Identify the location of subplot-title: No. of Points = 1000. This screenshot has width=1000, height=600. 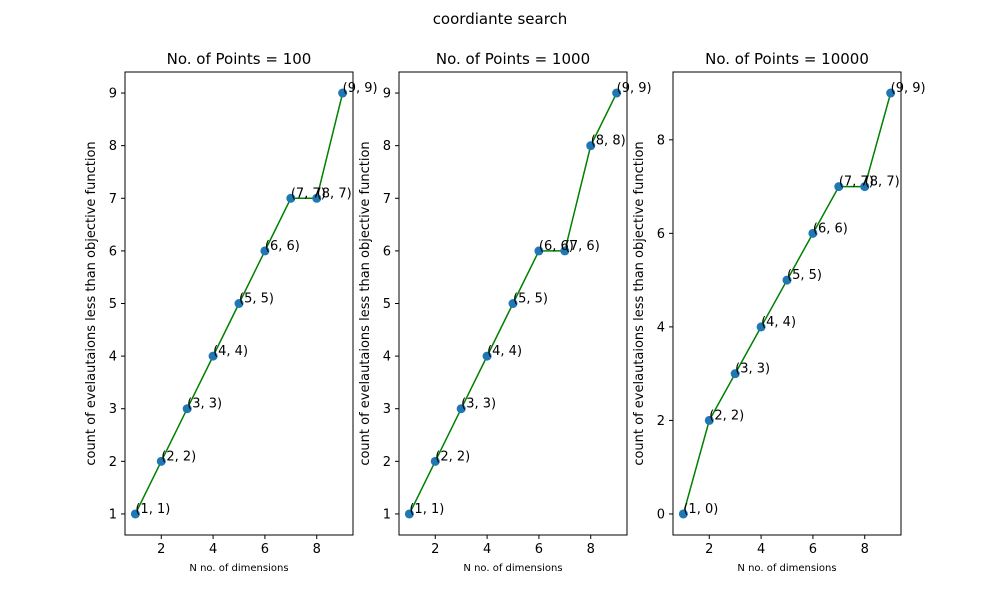
(513, 59).